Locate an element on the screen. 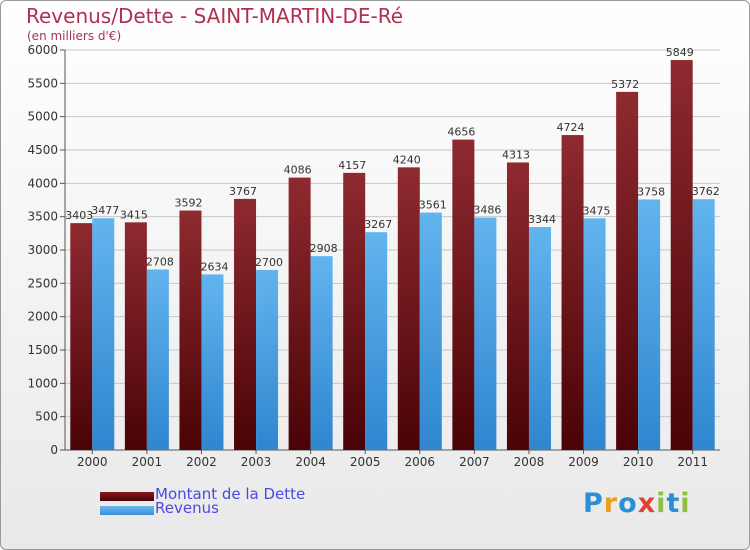 This screenshot has width=750, height=550. legend-label-revenus: Revenus is located at coordinates (187, 508).